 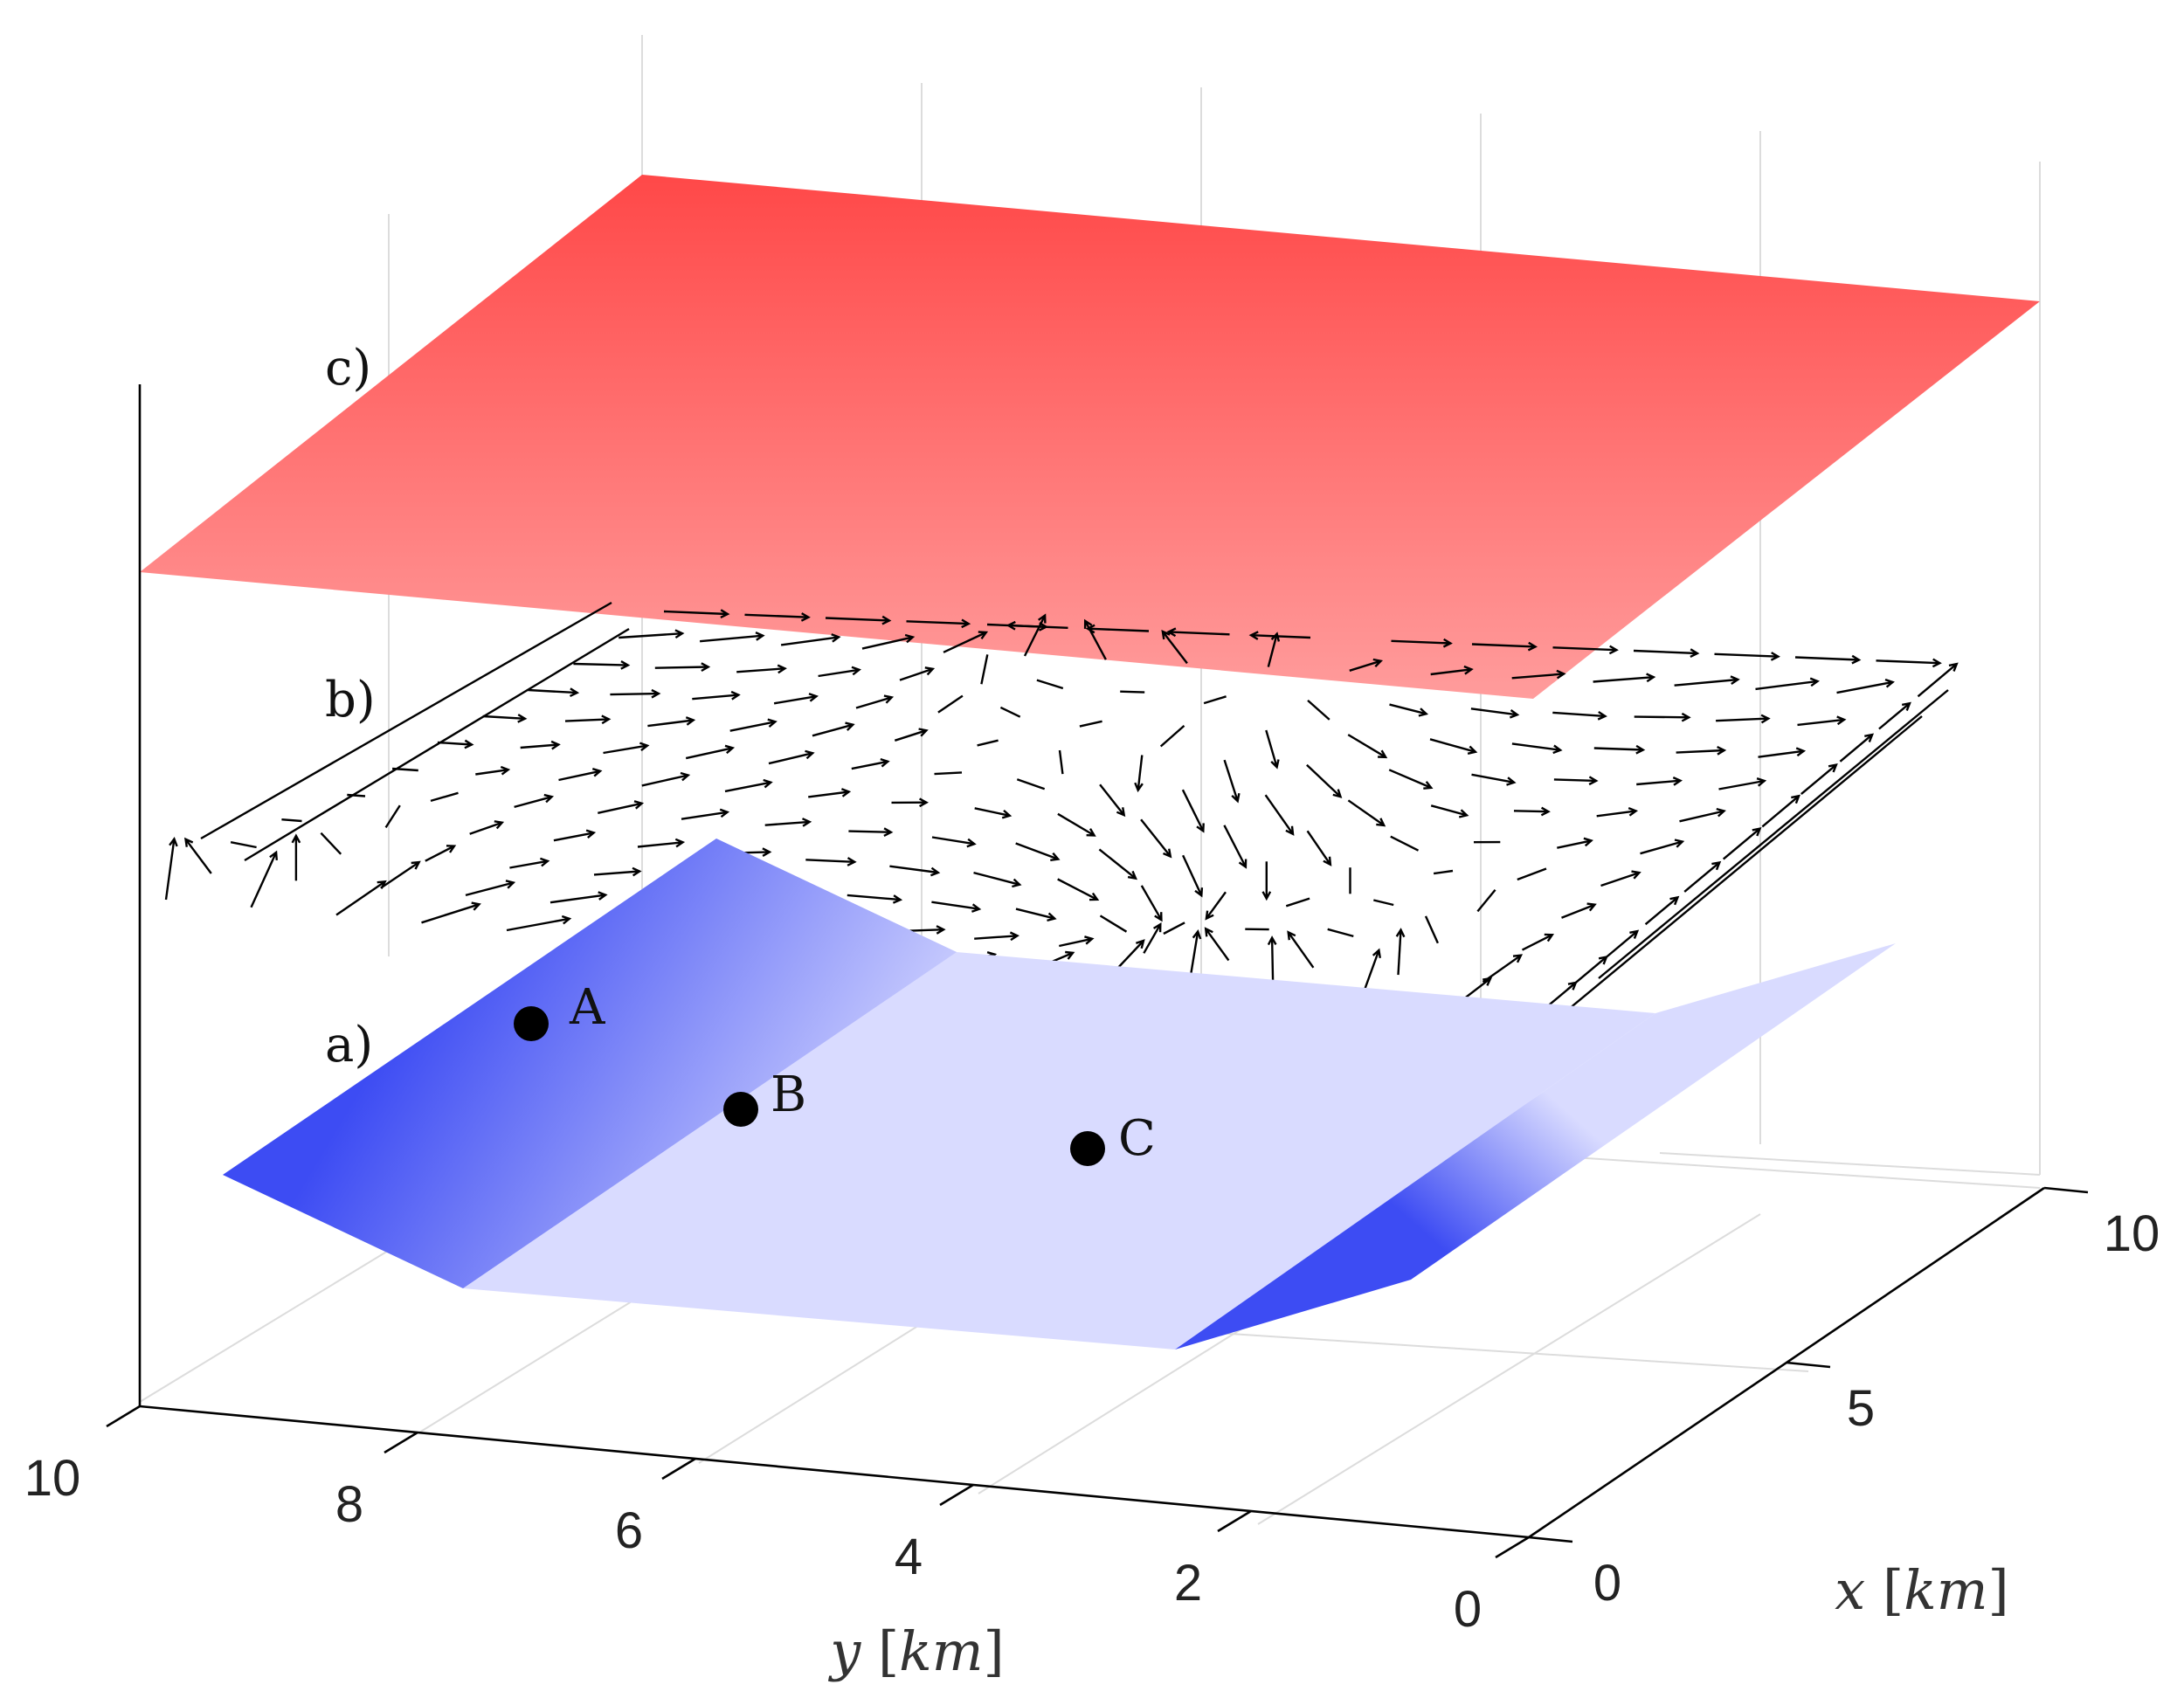 I want to click on y-axis-label: y [km], so click(x=916, y=1651).